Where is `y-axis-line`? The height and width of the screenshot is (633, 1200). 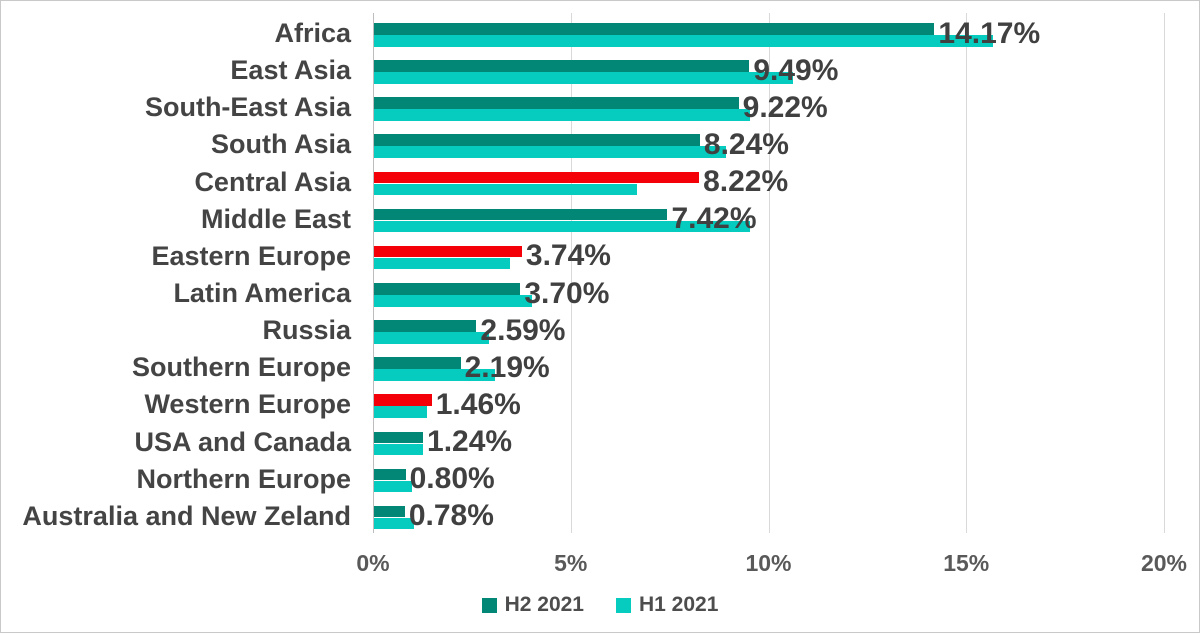 y-axis-line is located at coordinates (373, 273).